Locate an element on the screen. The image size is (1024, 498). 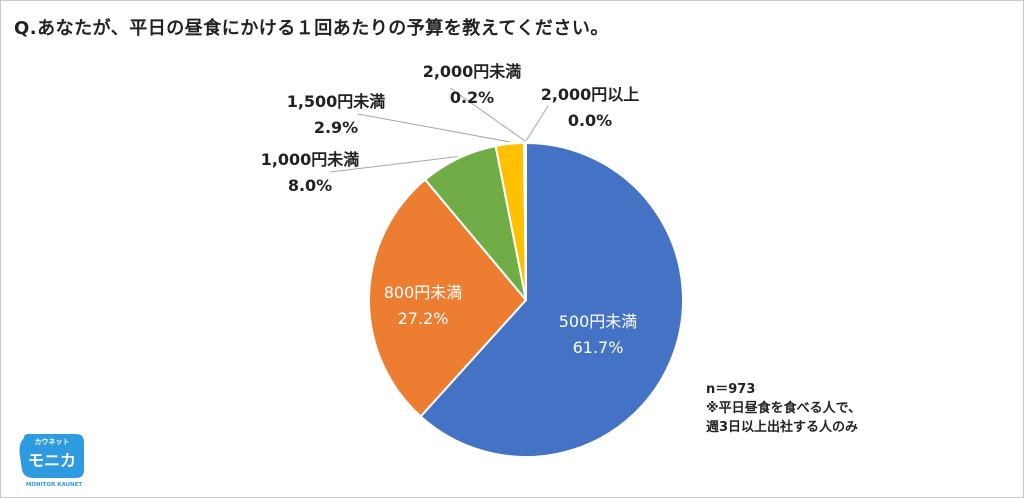
slice-label-2000: 2,000円未満 is located at coordinates (472, 71).